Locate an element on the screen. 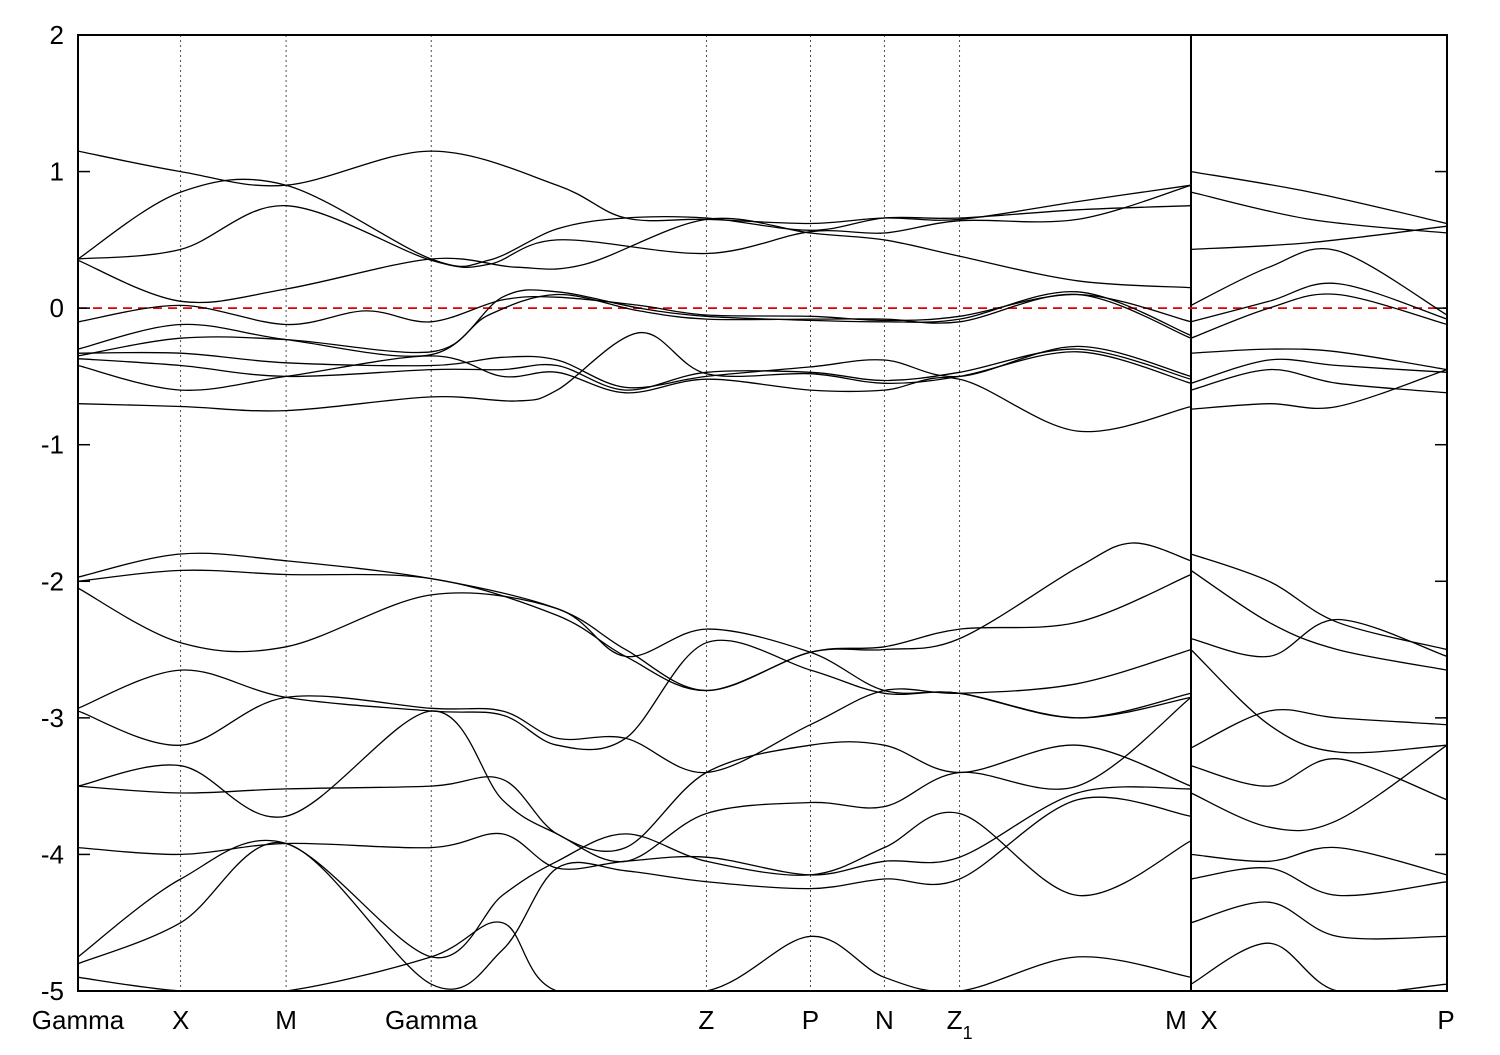 The height and width of the screenshot is (1055, 1500). y-tick-label: 0 is located at coordinates (57, 308).